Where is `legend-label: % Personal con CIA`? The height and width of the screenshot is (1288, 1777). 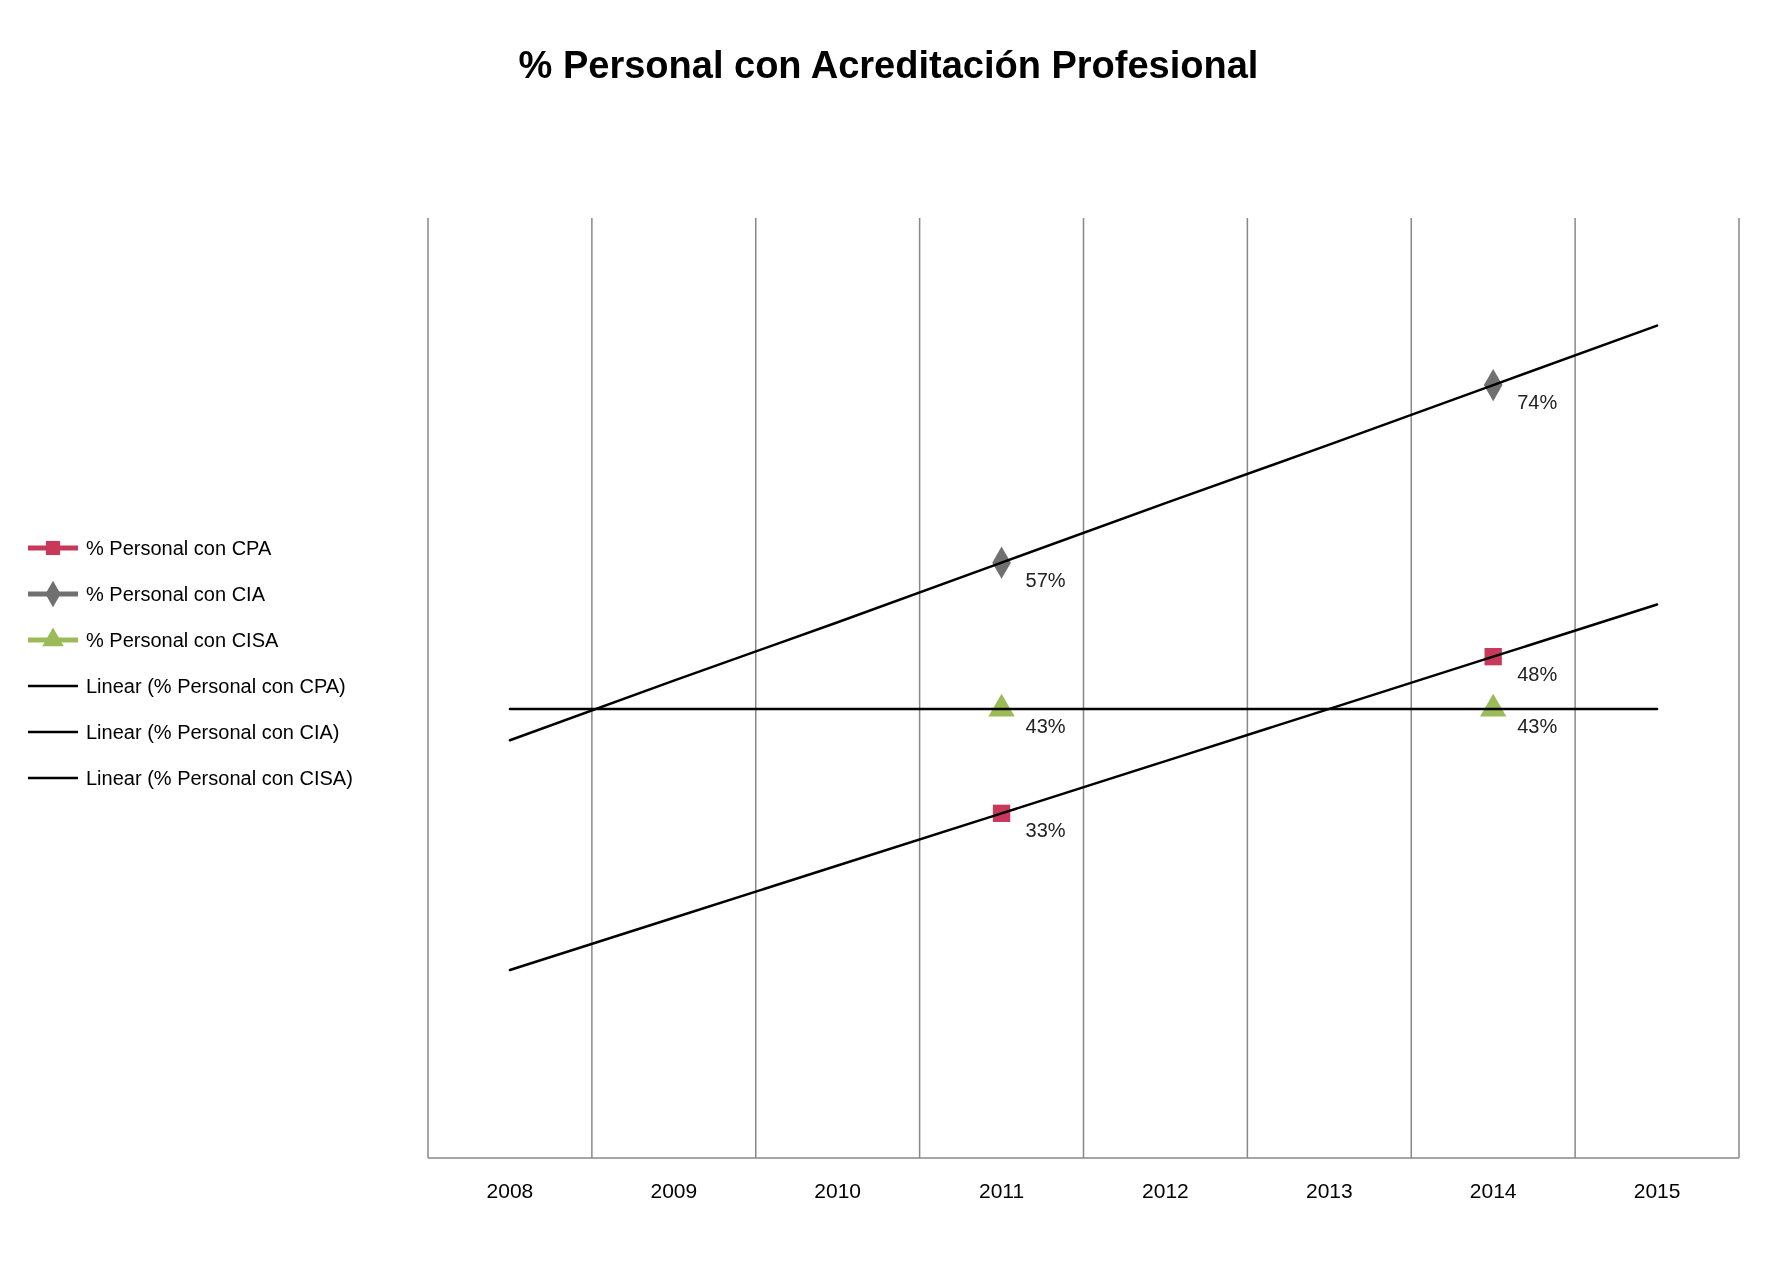
legend-label: % Personal con CIA is located at coordinates (176, 594).